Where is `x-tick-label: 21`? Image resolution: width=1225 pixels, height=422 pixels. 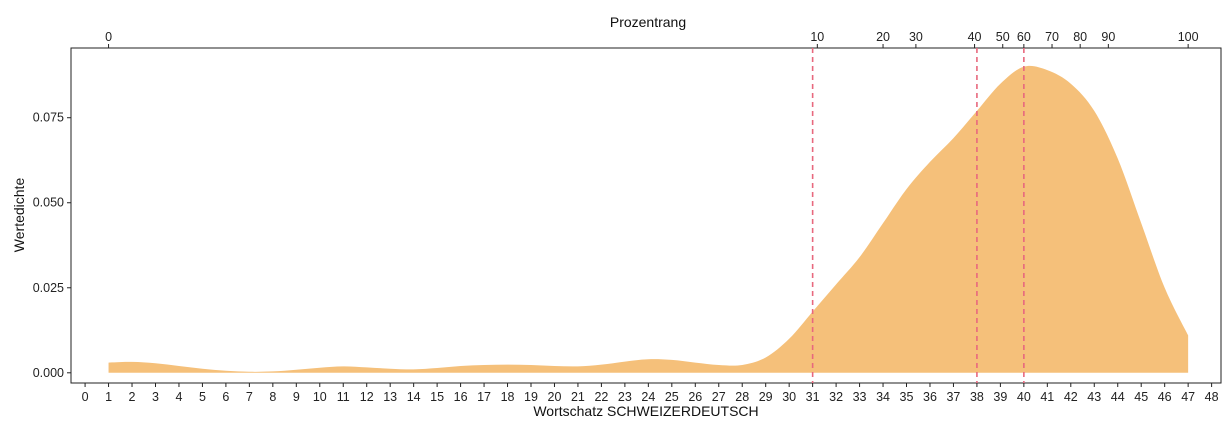
x-tick-label: 21 is located at coordinates (578, 397).